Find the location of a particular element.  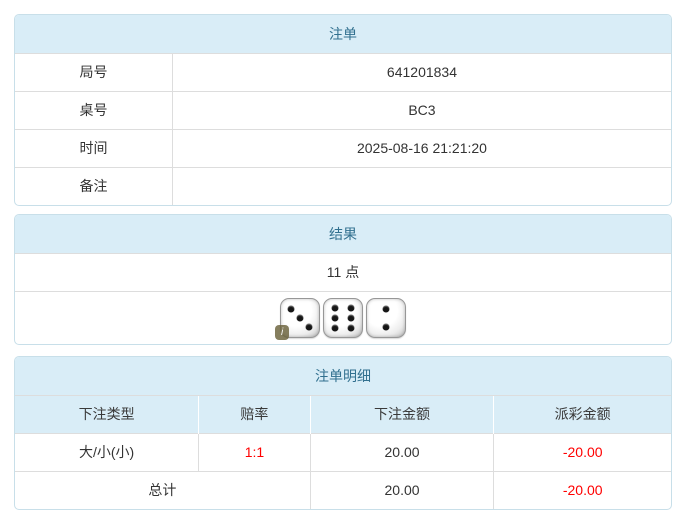

row-label-game-number: 局号 is located at coordinates (94, 73).